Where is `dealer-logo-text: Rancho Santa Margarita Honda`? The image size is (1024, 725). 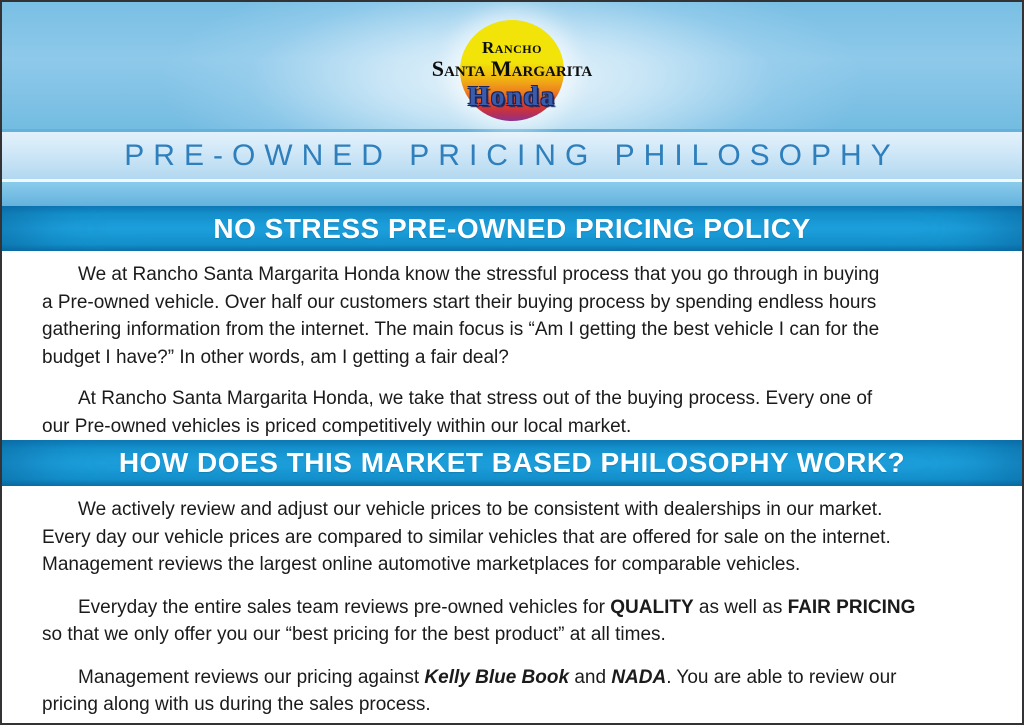 dealer-logo-text: Rancho Santa Margarita Honda is located at coordinates (512, 66).